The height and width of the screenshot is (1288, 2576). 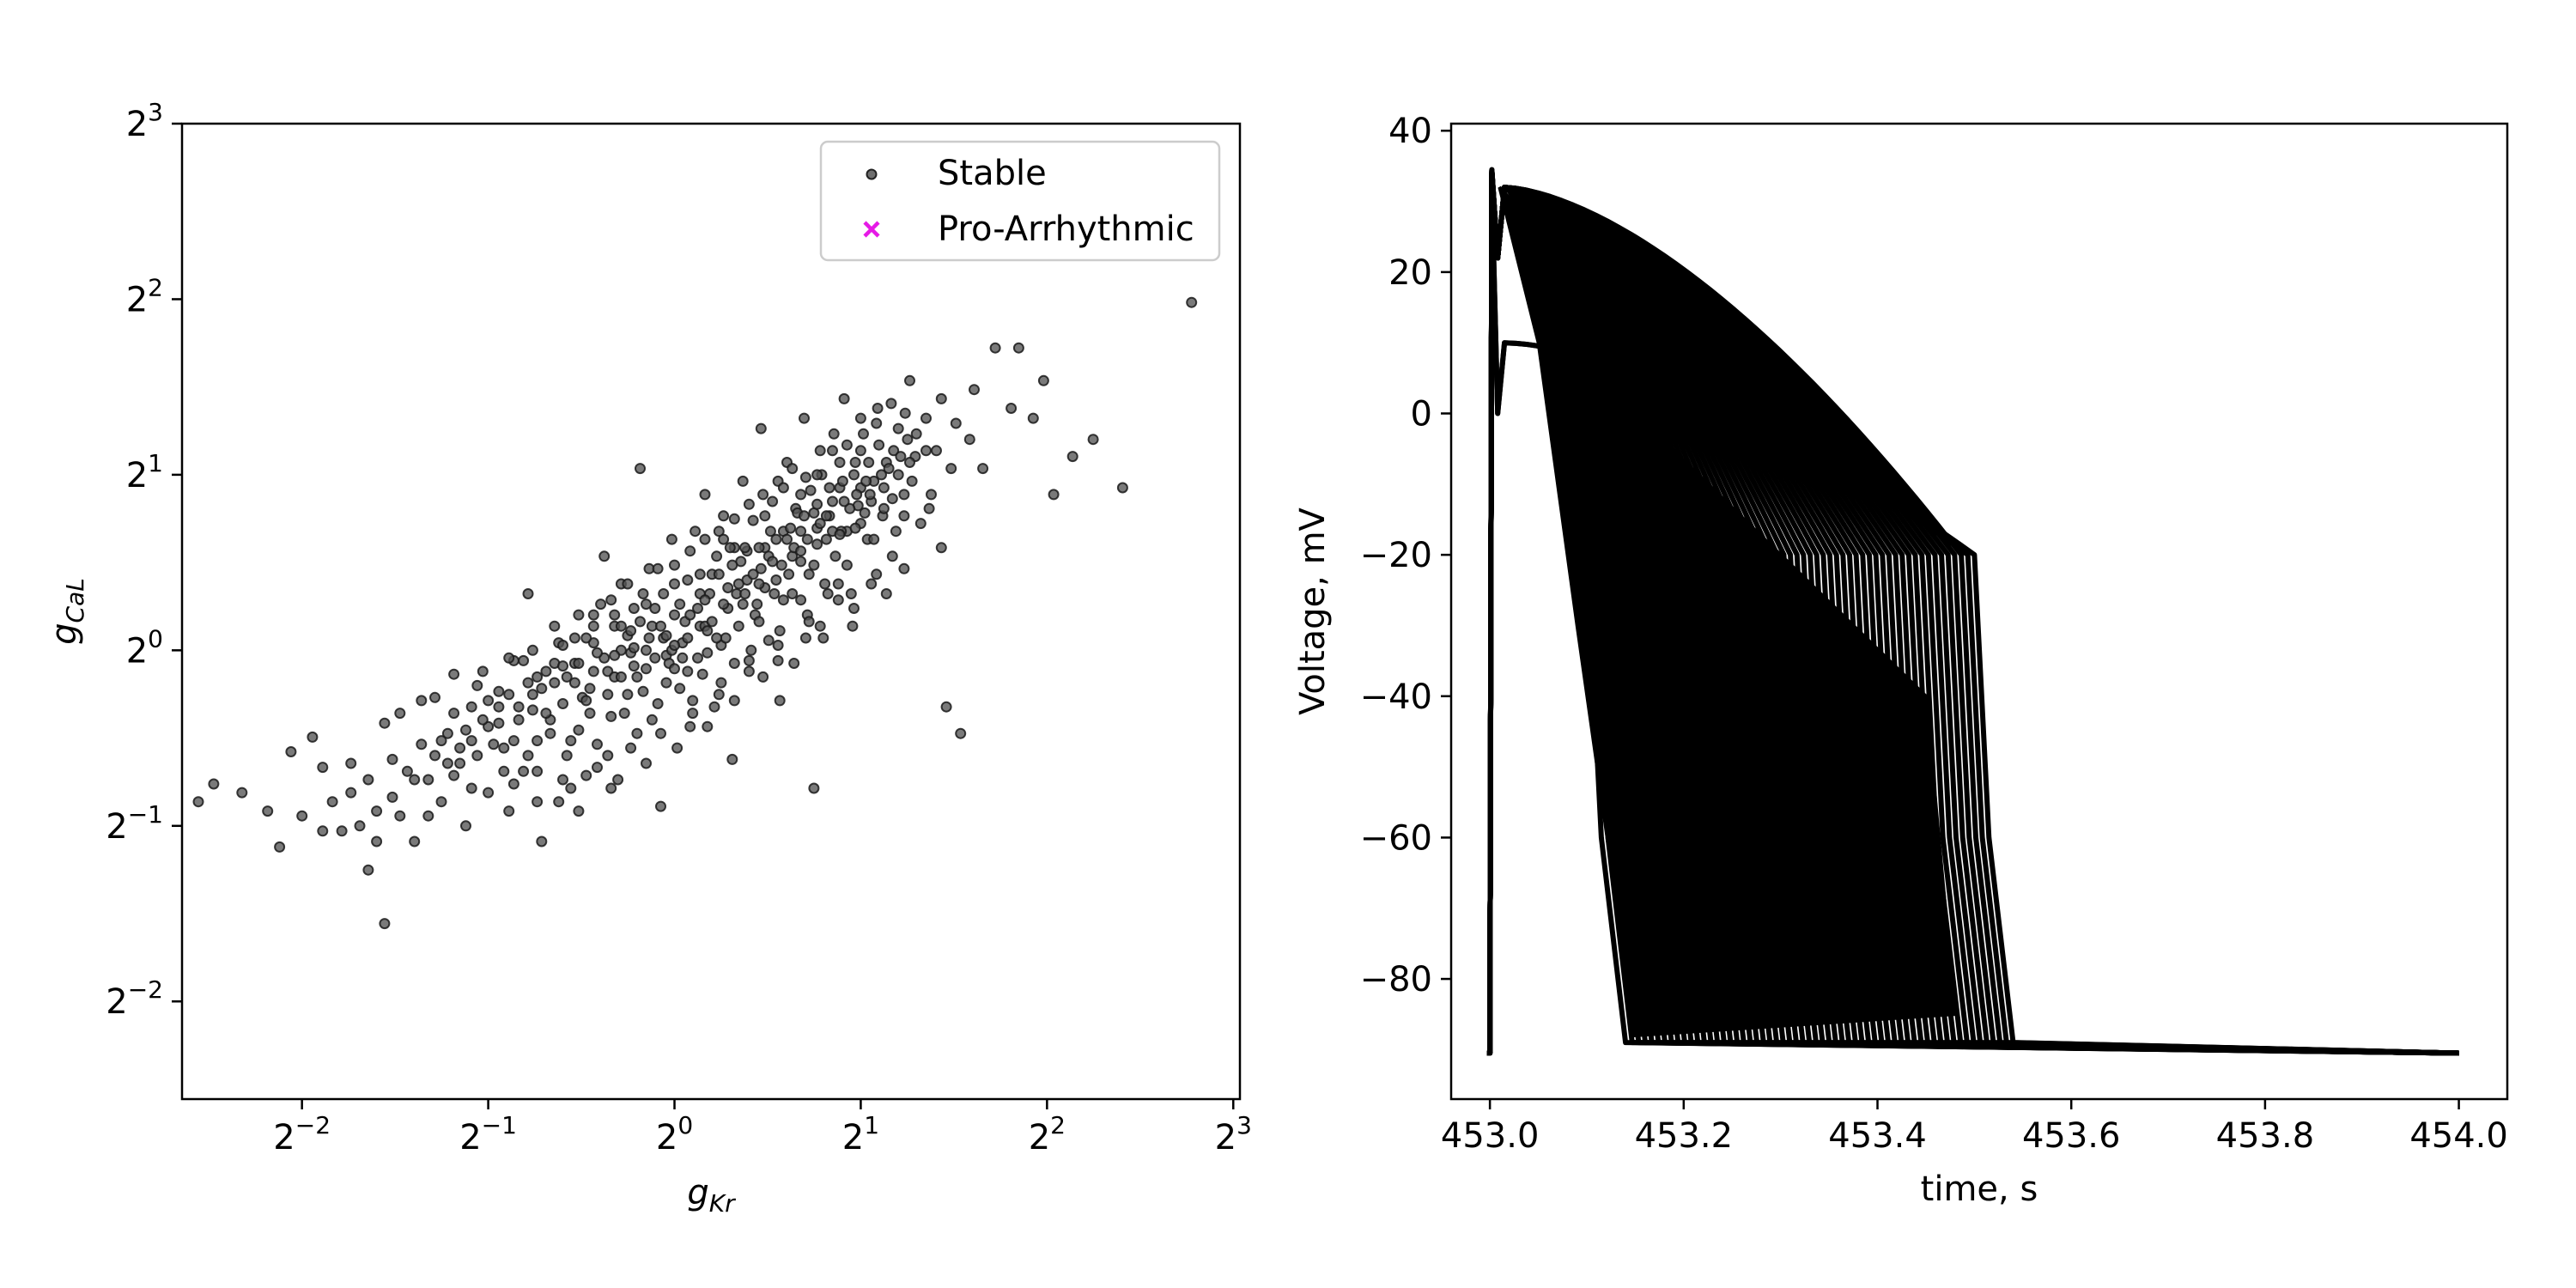 I want to click on scatter-y-tick-label: 20, so click(x=144, y=647).